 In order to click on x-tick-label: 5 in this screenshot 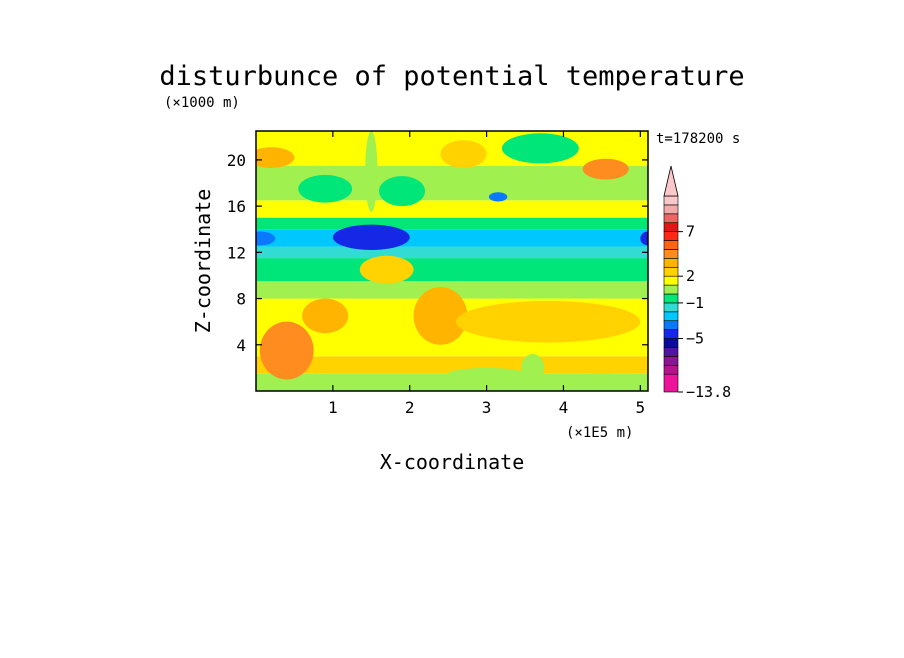, I will do `click(640, 407)`.